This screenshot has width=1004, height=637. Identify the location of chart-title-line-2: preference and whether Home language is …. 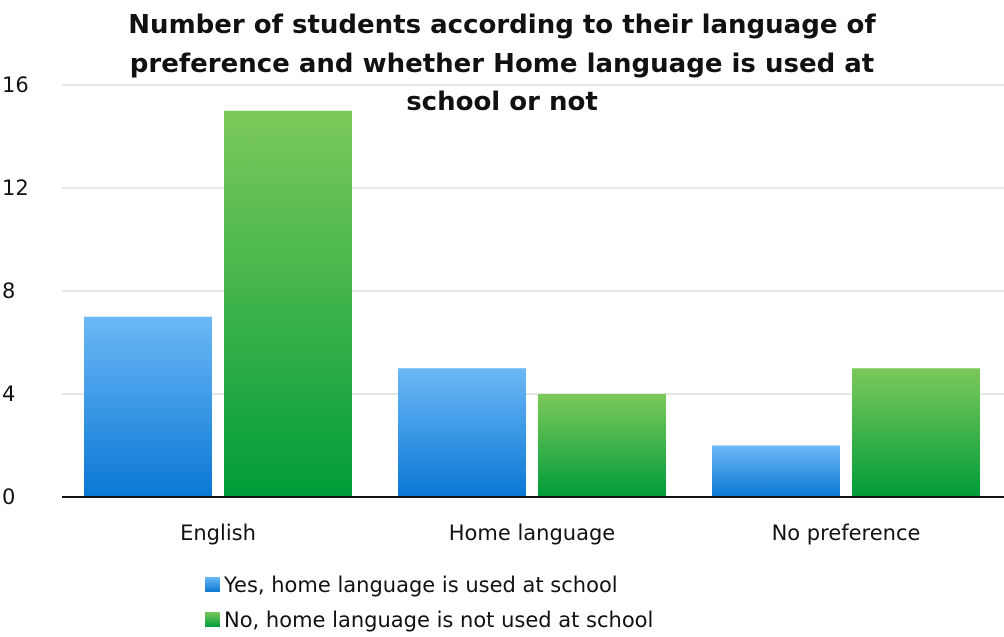
(502, 64).